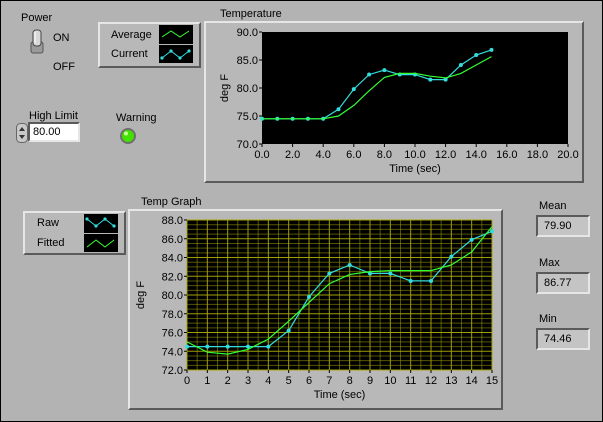 The image size is (603, 422). Describe the element at coordinates (74, 233) in the screenshot. I see `temp-graph-legend: Raw Fitted` at that location.